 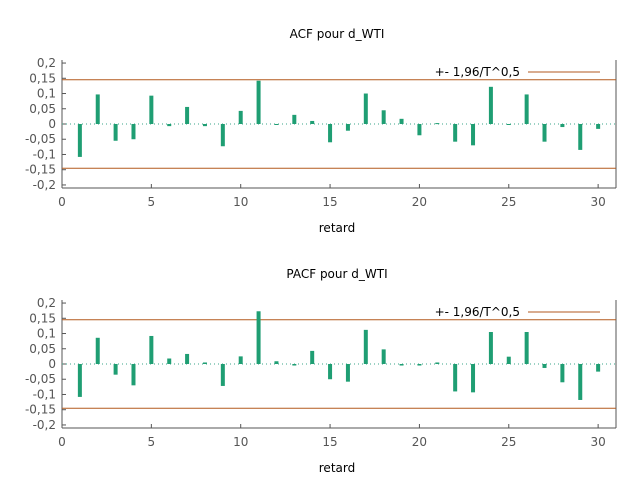 What do you see at coordinates (52, 364) in the screenshot?
I see `pacf-y-tick-label: 0` at bounding box center [52, 364].